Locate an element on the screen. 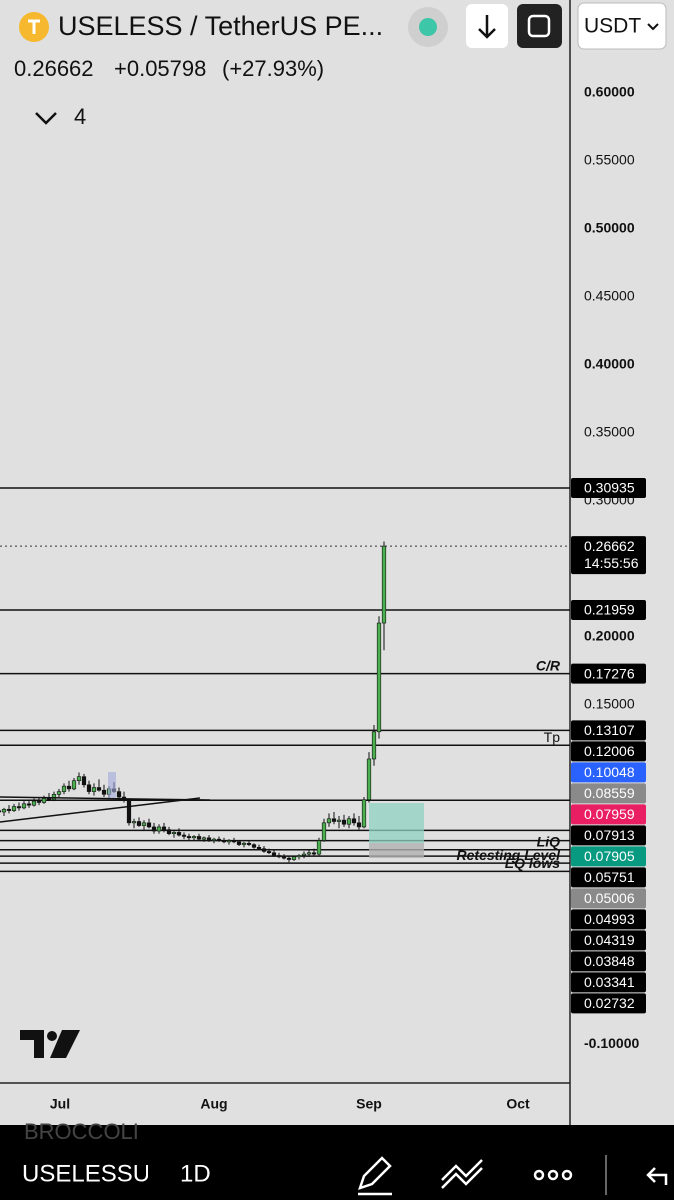  interval-button: 1D is located at coordinates (195, 1173).